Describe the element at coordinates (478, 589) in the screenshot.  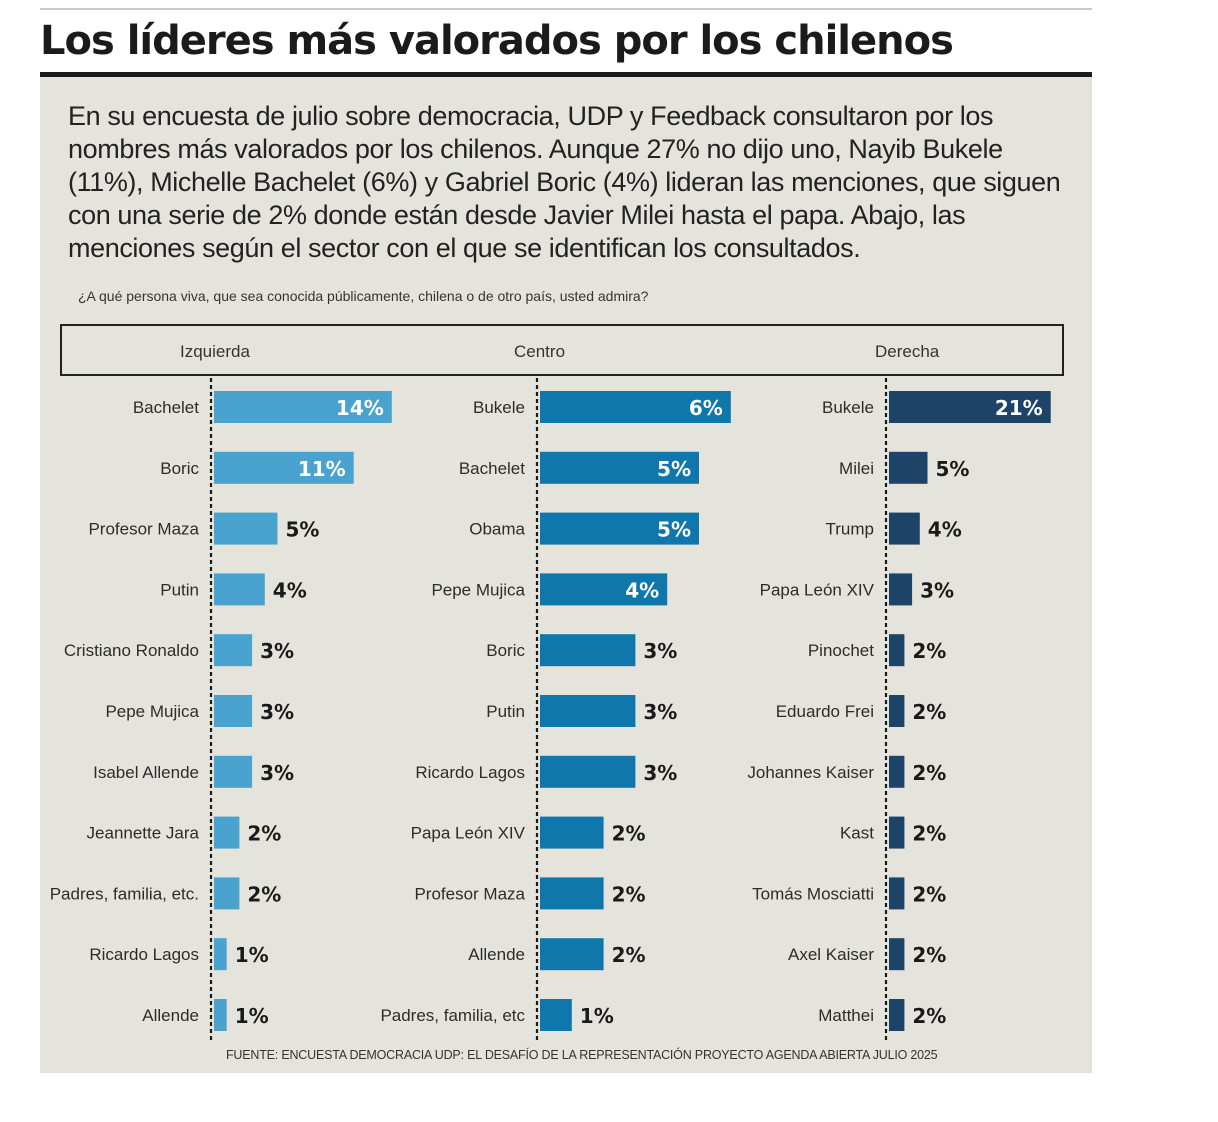
I see `category-label-1-3: Pepe Mujica` at that location.